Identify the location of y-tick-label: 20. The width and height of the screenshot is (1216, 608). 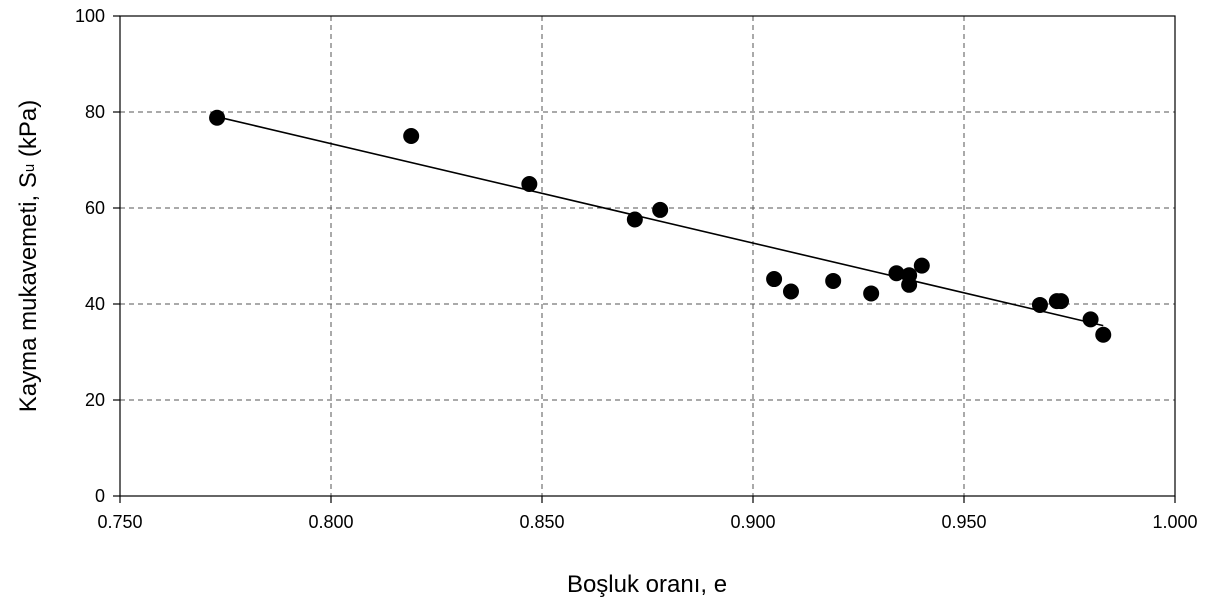
(95, 400).